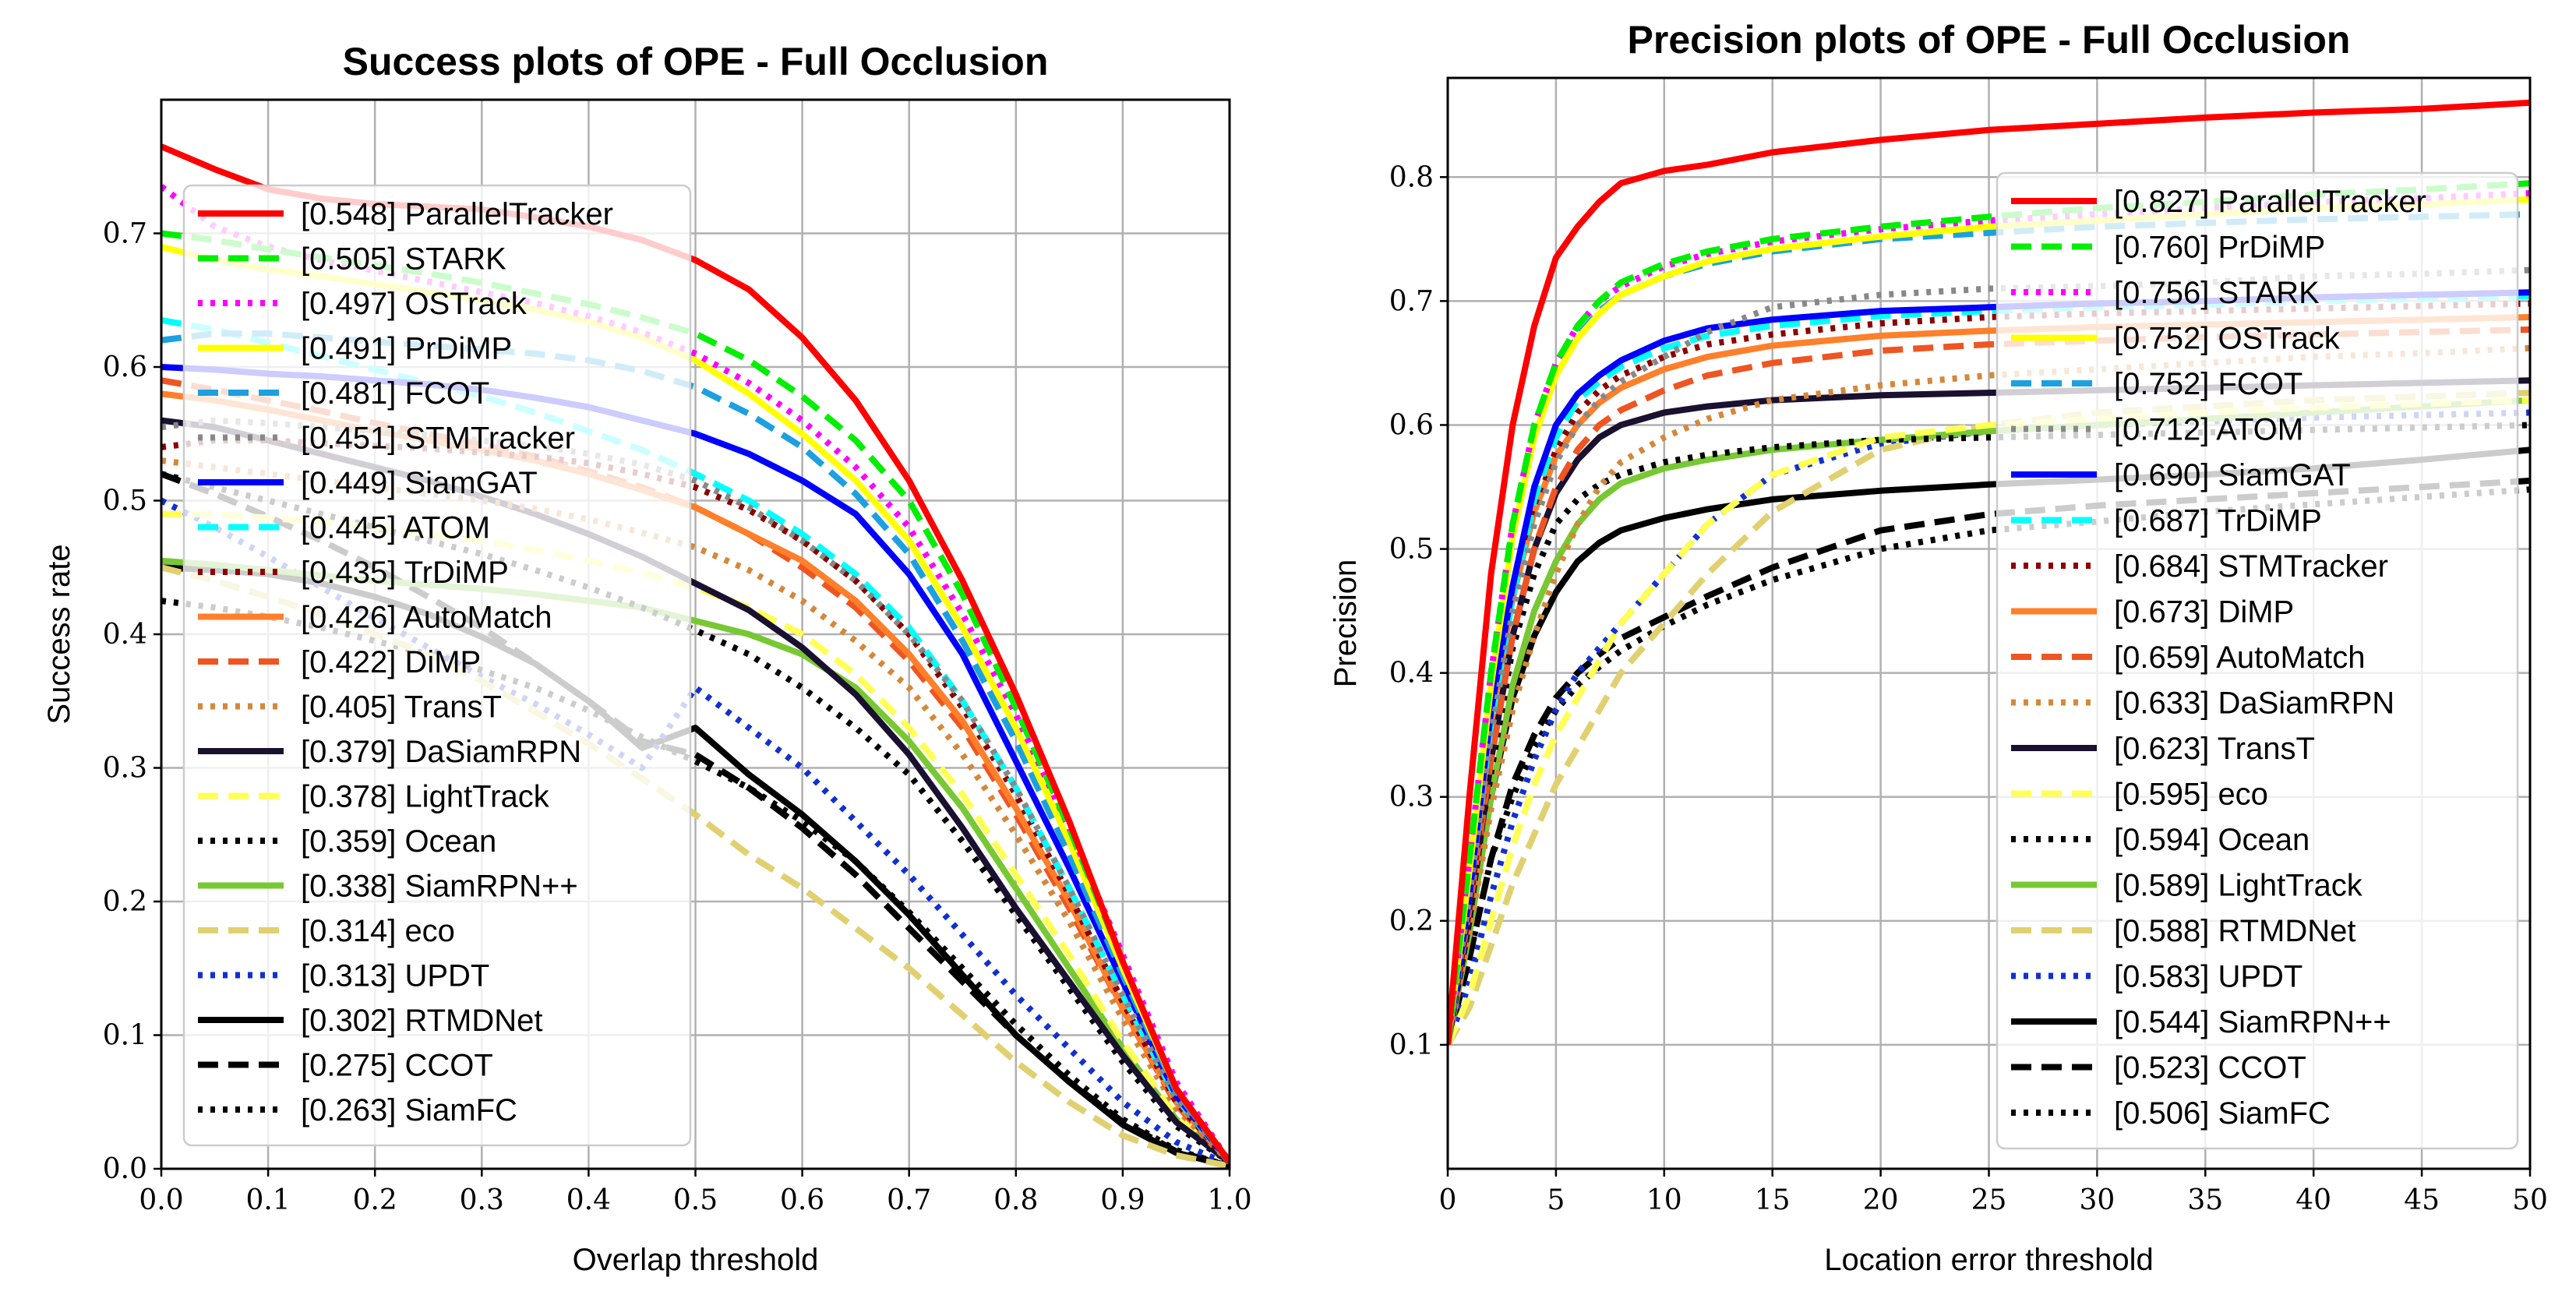  I want to click on x-tick-label: 25, so click(1989, 1200).